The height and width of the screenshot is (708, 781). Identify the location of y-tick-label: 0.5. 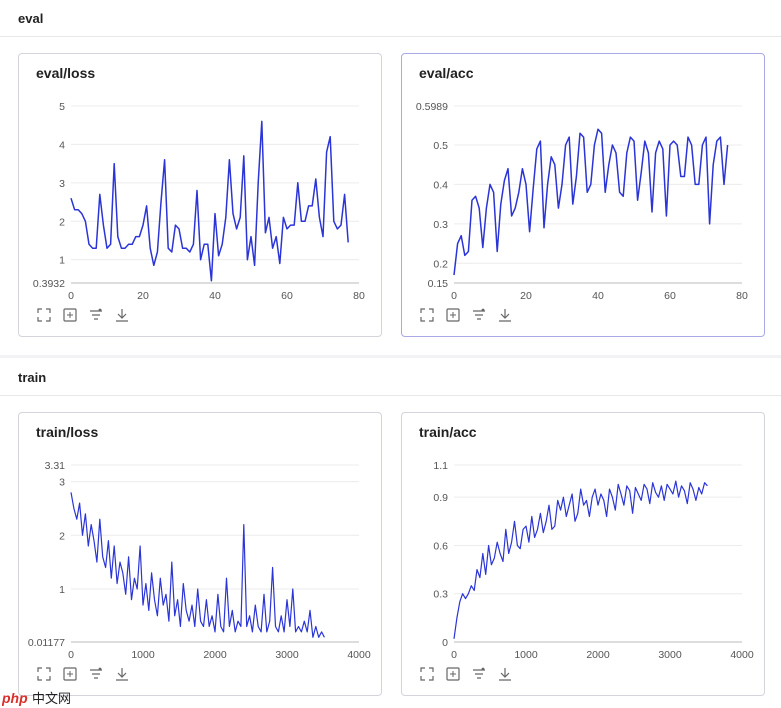
(440, 146).